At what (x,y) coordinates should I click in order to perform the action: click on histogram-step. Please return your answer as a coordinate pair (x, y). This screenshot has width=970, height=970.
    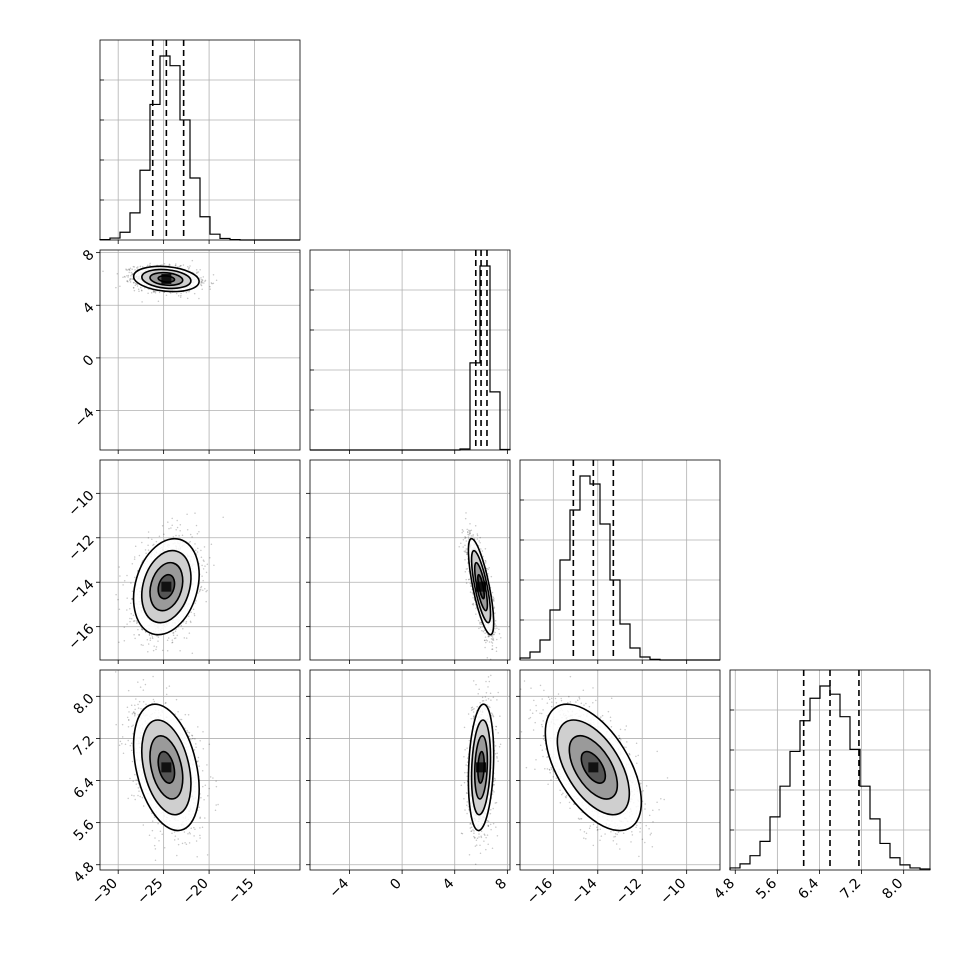
    Looking at the image, I should click on (619, 568).